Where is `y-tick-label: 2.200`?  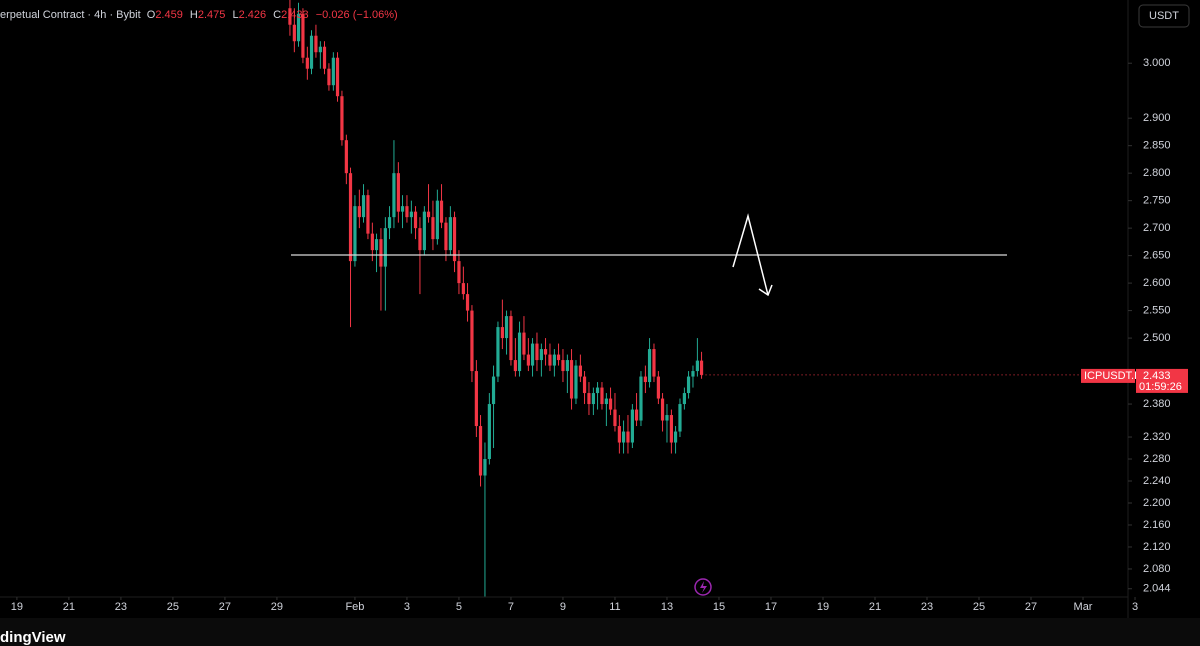 y-tick-label: 2.200 is located at coordinates (1157, 503).